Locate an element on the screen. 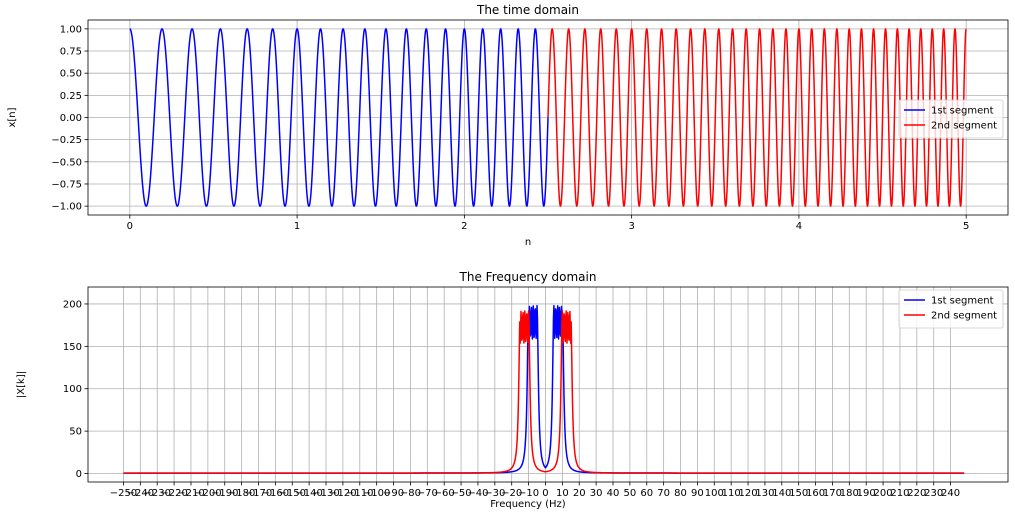 This screenshot has height=516, width=1015. x-tick-label: −90 is located at coordinates (393, 493).